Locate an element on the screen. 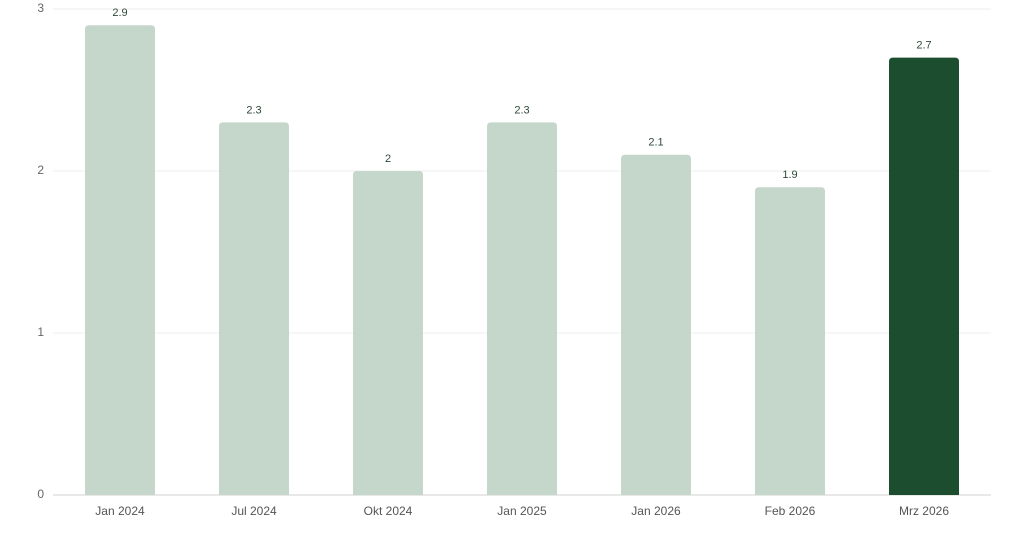 The width and height of the screenshot is (1024, 538). data-label: 1.9 is located at coordinates (789, 175).